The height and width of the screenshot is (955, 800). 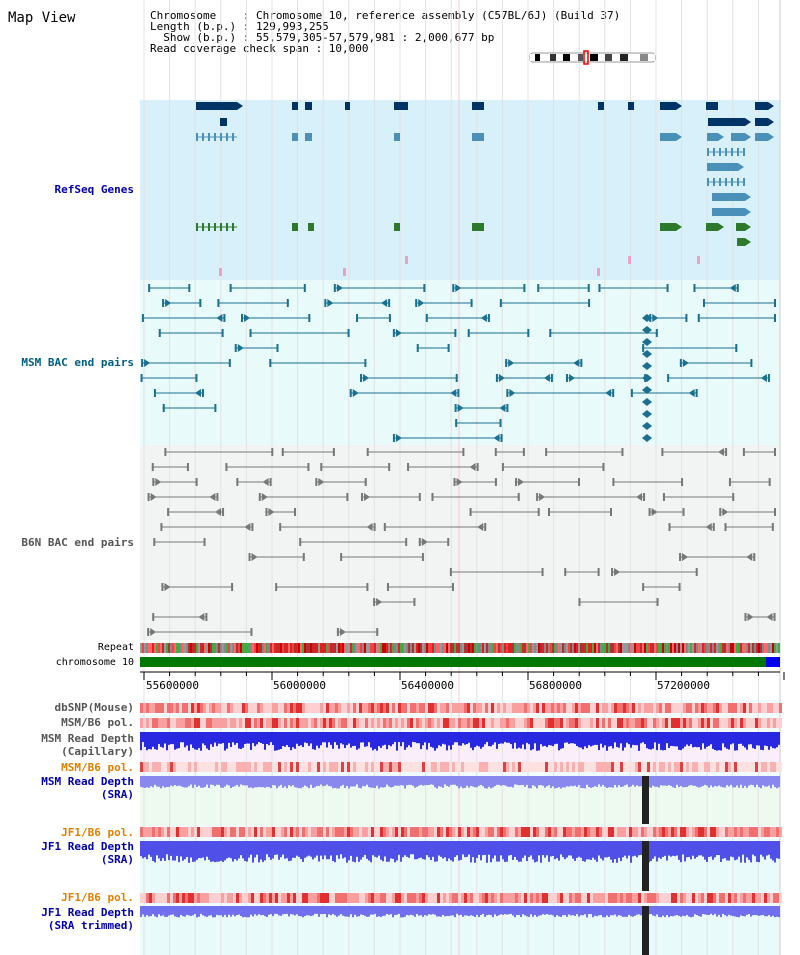 What do you see at coordinates (77, 362) in the screenshot?
I see `msm-bac-label: MSM BAC end pairs` at bounding box center [77, 362].